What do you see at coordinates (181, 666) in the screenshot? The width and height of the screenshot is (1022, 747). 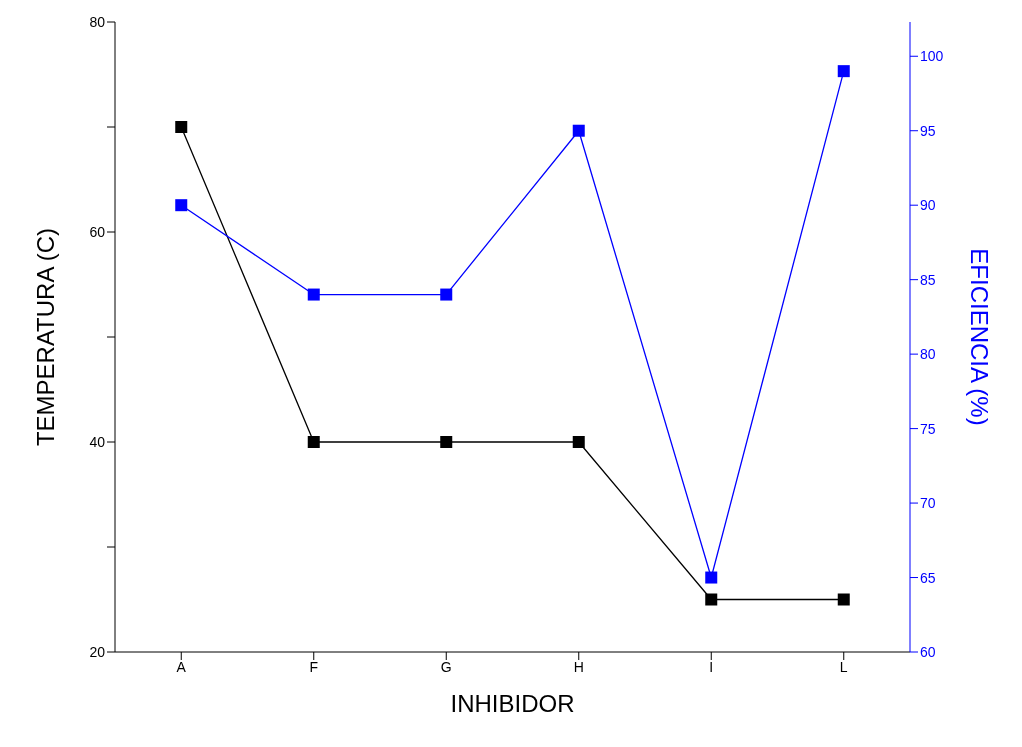 I see `x-tick-label: A` at bounding box center [181, 666].